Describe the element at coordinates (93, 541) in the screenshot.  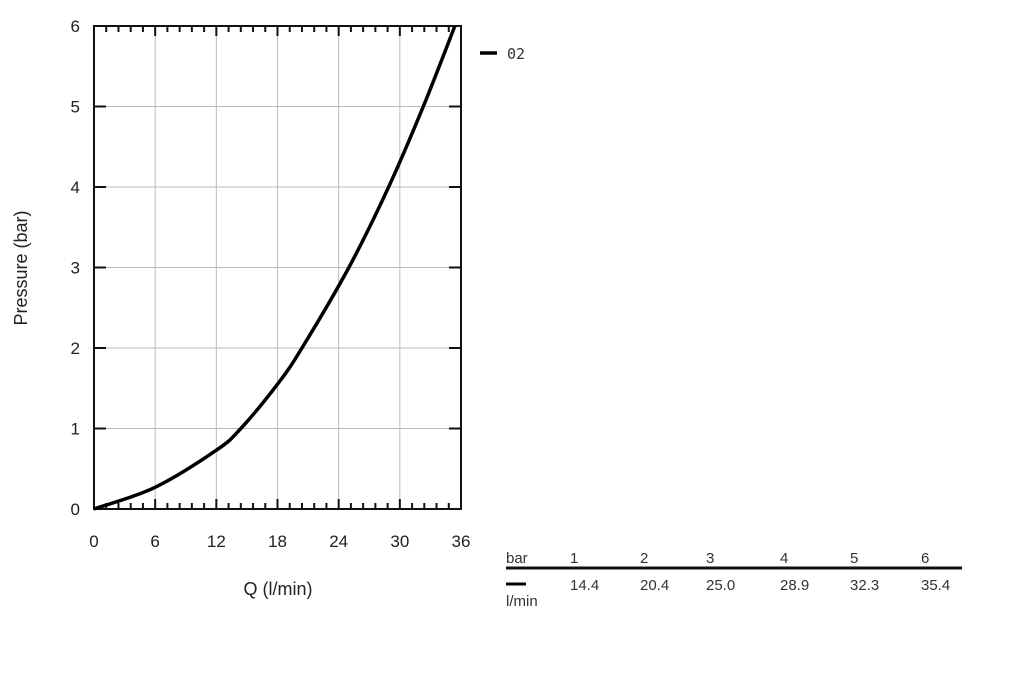
I see `x-tick-label: 0` at that location.